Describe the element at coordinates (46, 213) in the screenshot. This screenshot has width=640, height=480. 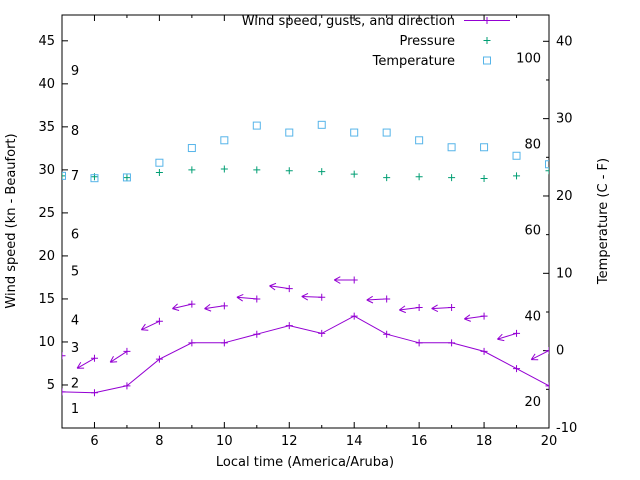
I see `y-left-tick-label: 25` at that location.